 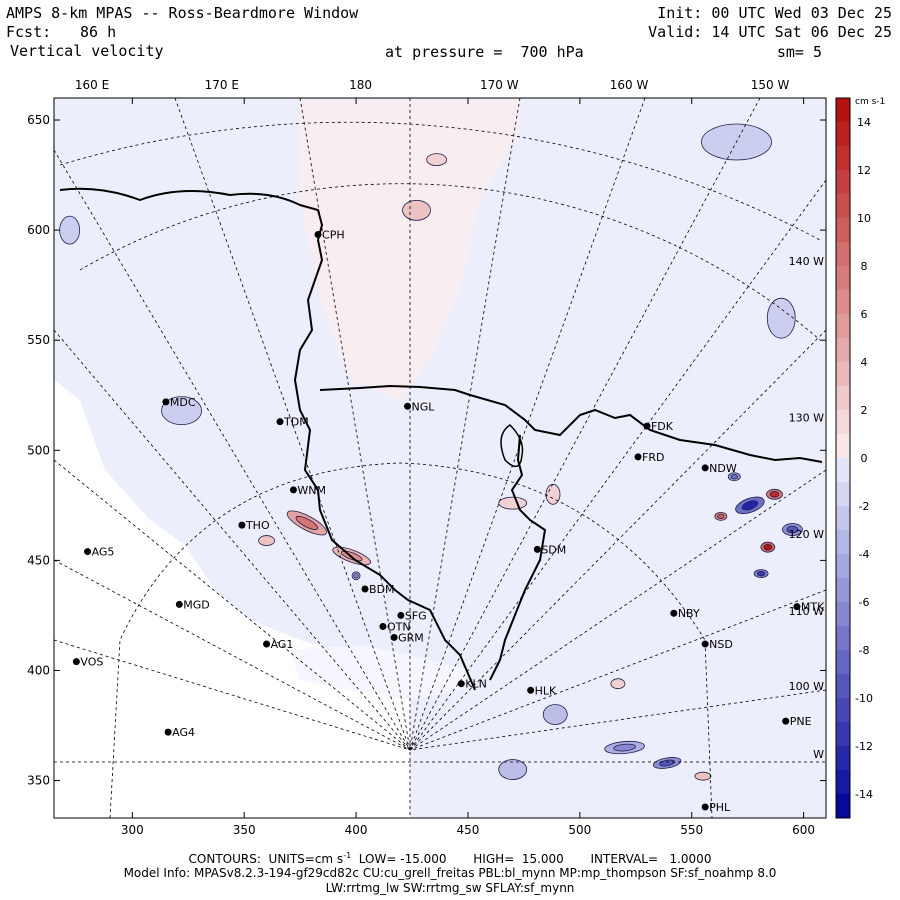 I want to click on colorbar-tick-label: 0, so click(x=864, y=458).